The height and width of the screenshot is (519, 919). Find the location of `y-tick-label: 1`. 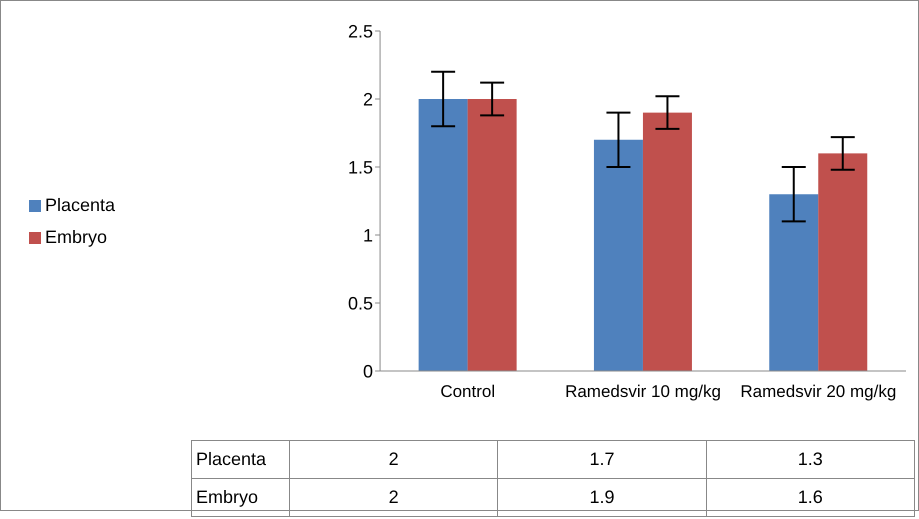

y-tick-label: 1 is located at coordinates (368, 235).